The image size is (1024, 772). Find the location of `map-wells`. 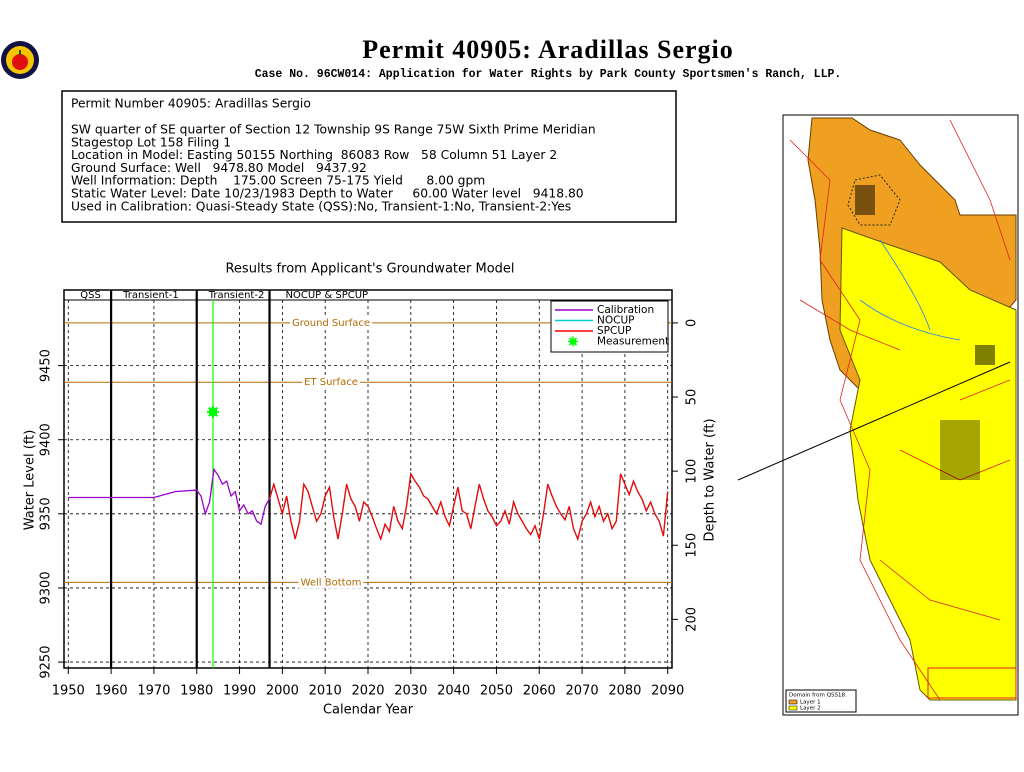

map-wells is located at coordinates (925, 332).